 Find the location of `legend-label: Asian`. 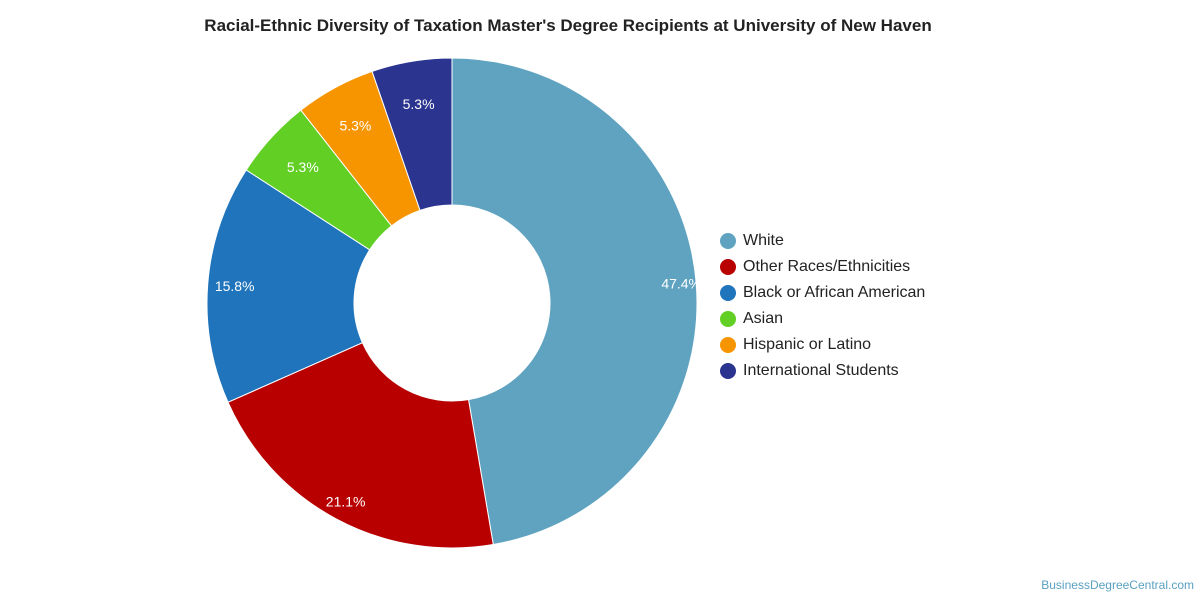

legend-label: Asian is located at coordinates (763, 318).